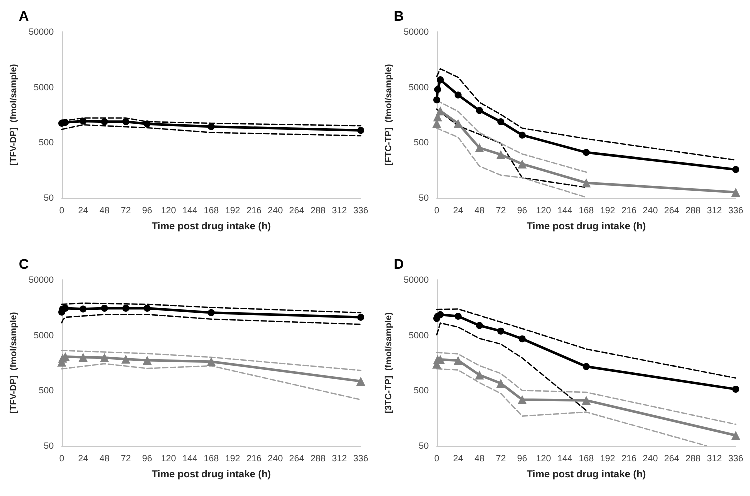 The width and height of the screenshot is (750, 496). What do you see at coordinates (399, 16) in the screenshot?
I see `chart-title: B` at bounding box center [399, 16].